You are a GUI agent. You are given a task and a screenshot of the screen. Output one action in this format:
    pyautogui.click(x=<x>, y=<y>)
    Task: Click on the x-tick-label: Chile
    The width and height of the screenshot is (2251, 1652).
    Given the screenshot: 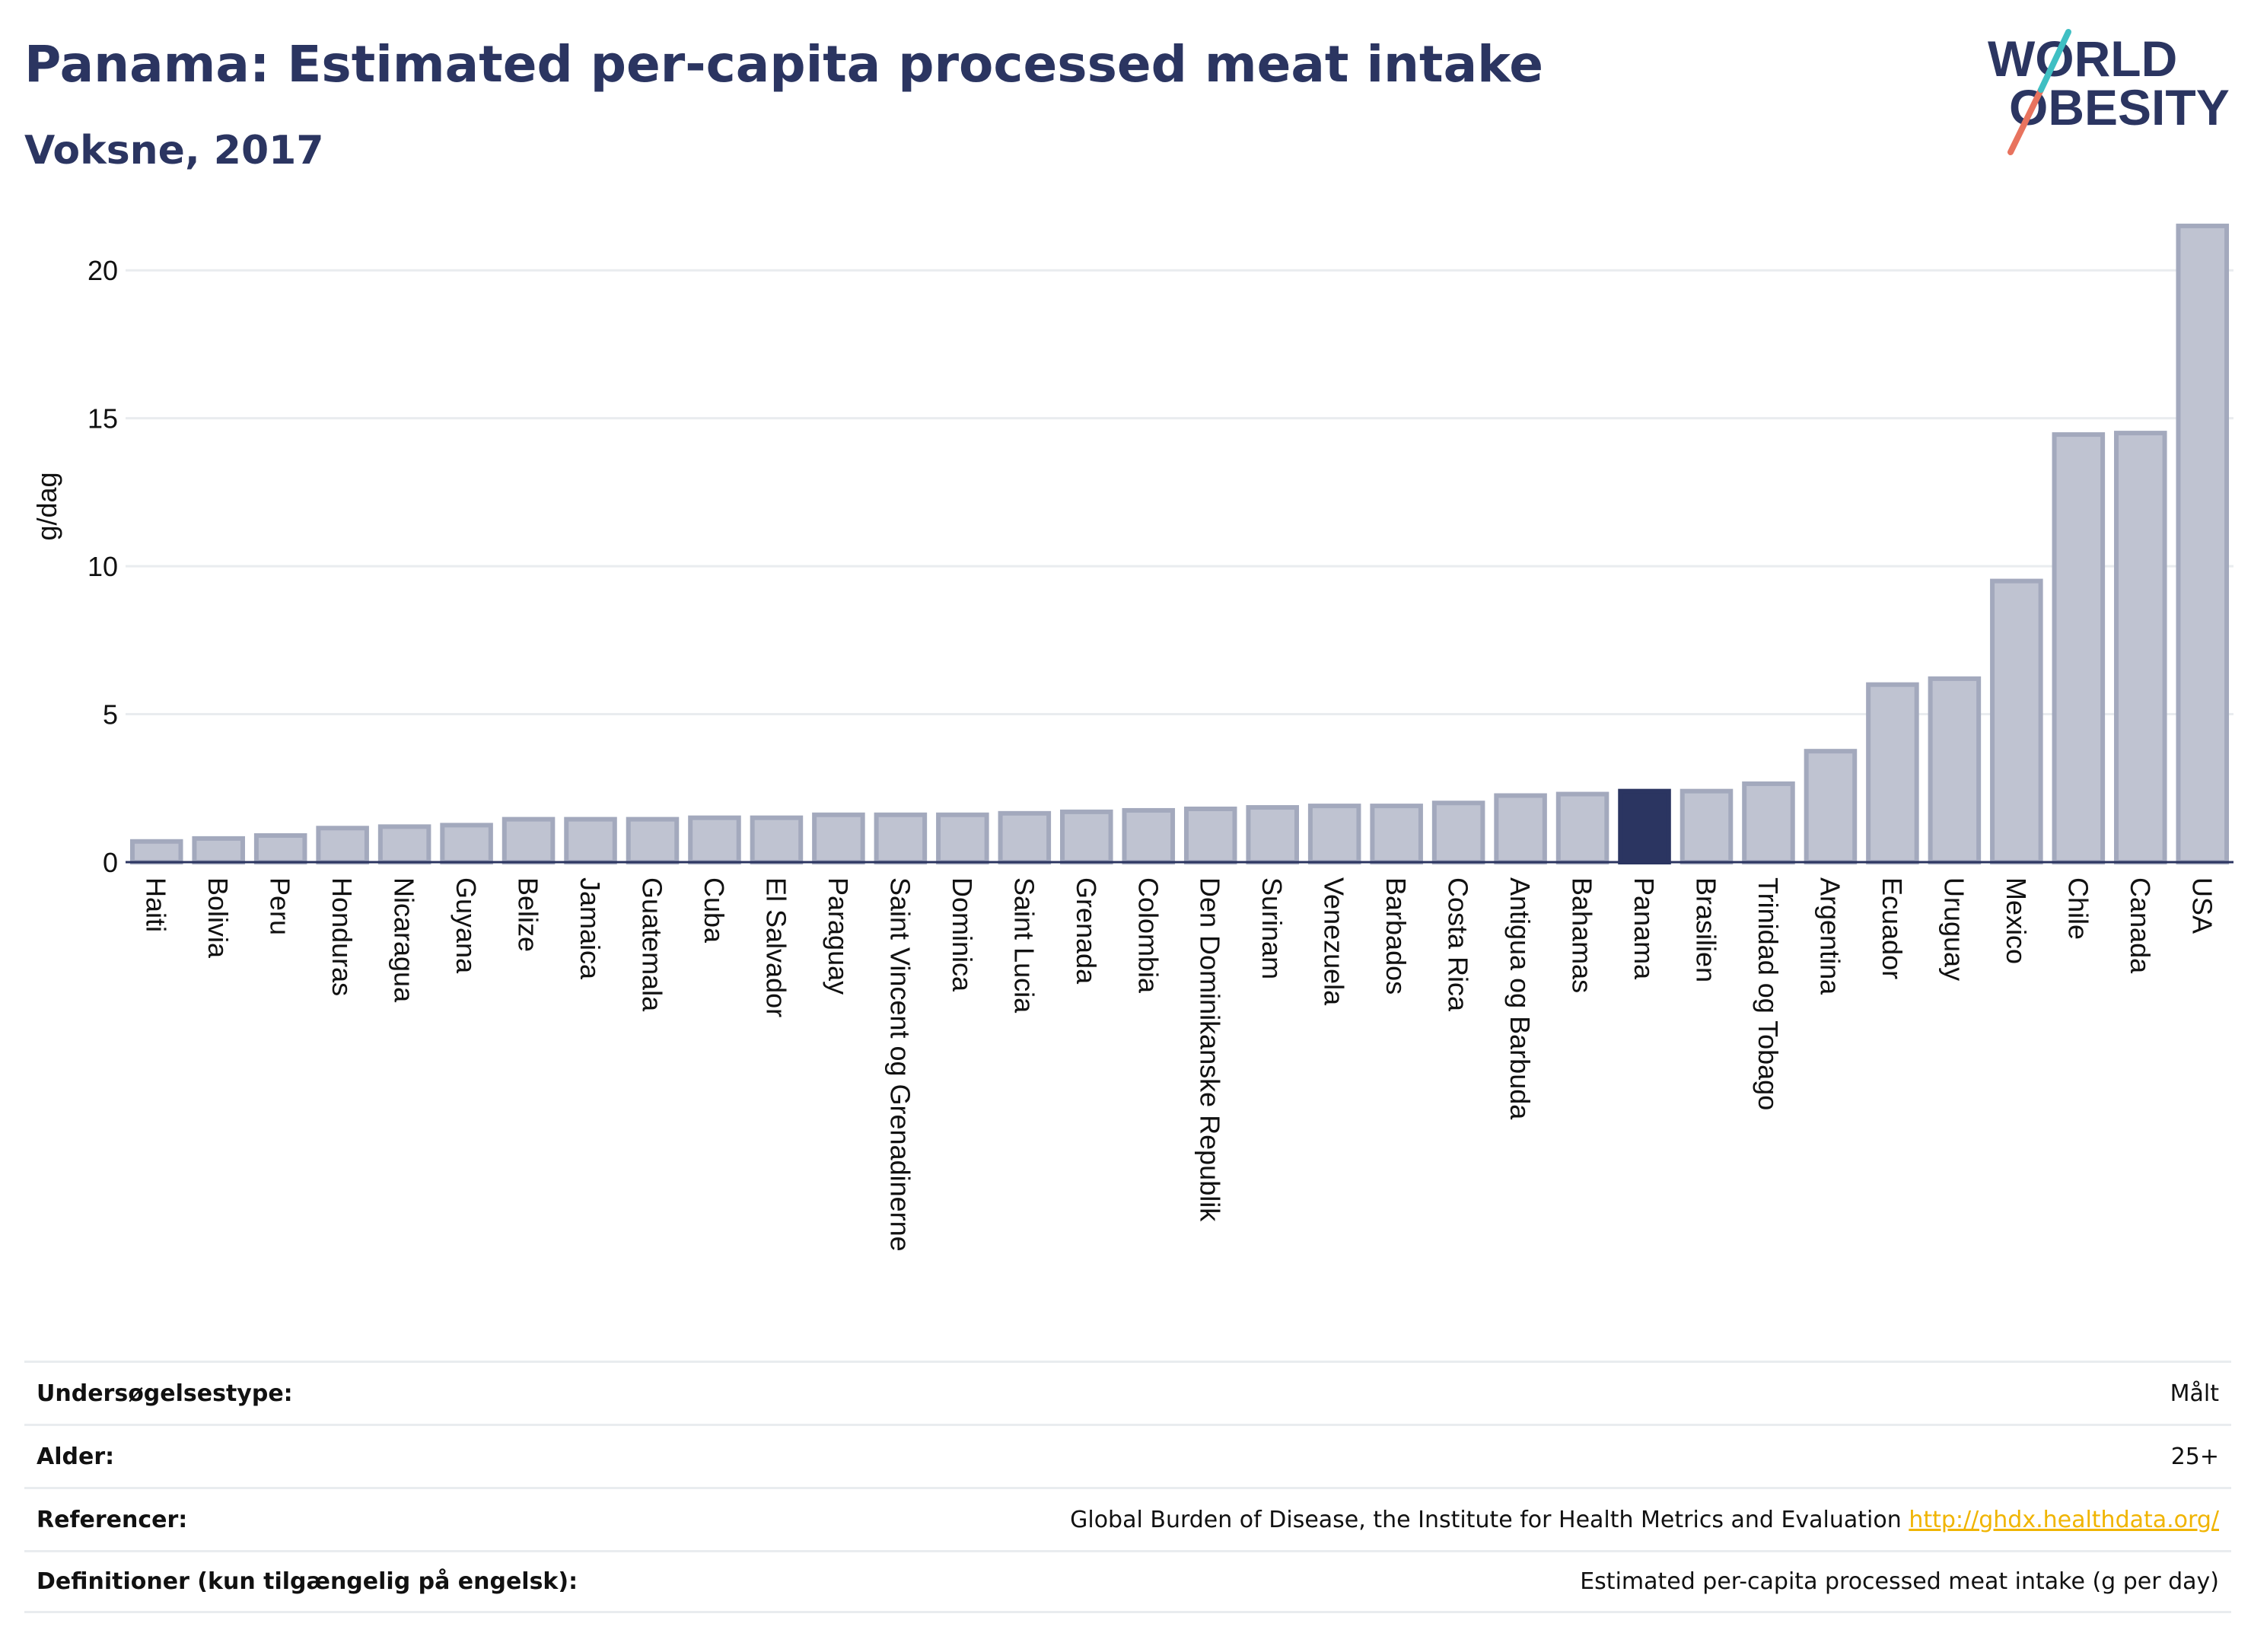 What is the action you would take?
    pyautogui.click(x=2077, y=908)
    